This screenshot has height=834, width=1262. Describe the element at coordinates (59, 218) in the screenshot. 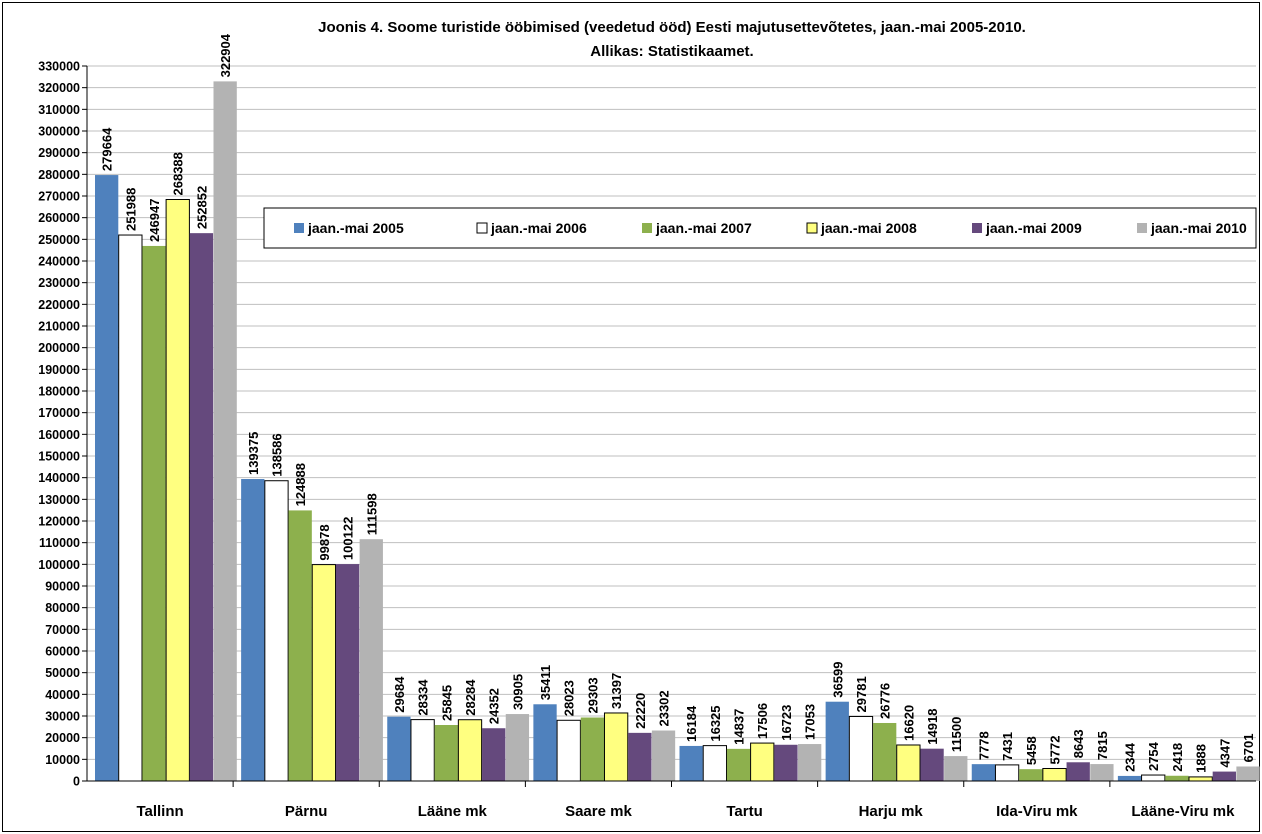

I see `y-tick-label: 260000` at that location.